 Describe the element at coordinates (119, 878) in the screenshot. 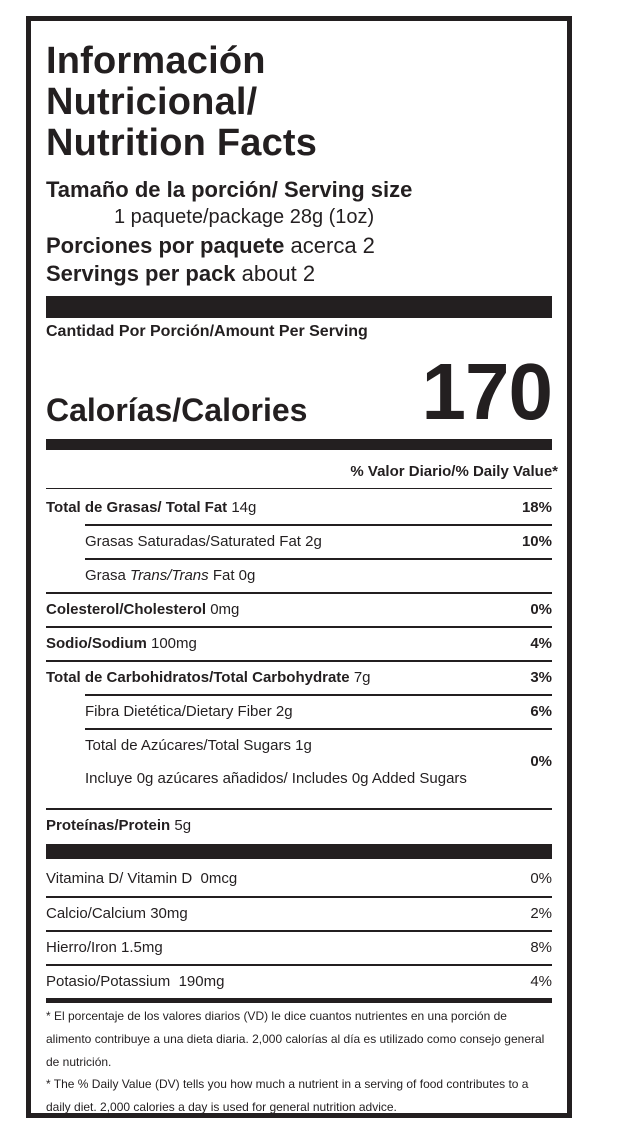

I see `vitamin-d-name: Vitamina D/ Vitamin D` at that location.